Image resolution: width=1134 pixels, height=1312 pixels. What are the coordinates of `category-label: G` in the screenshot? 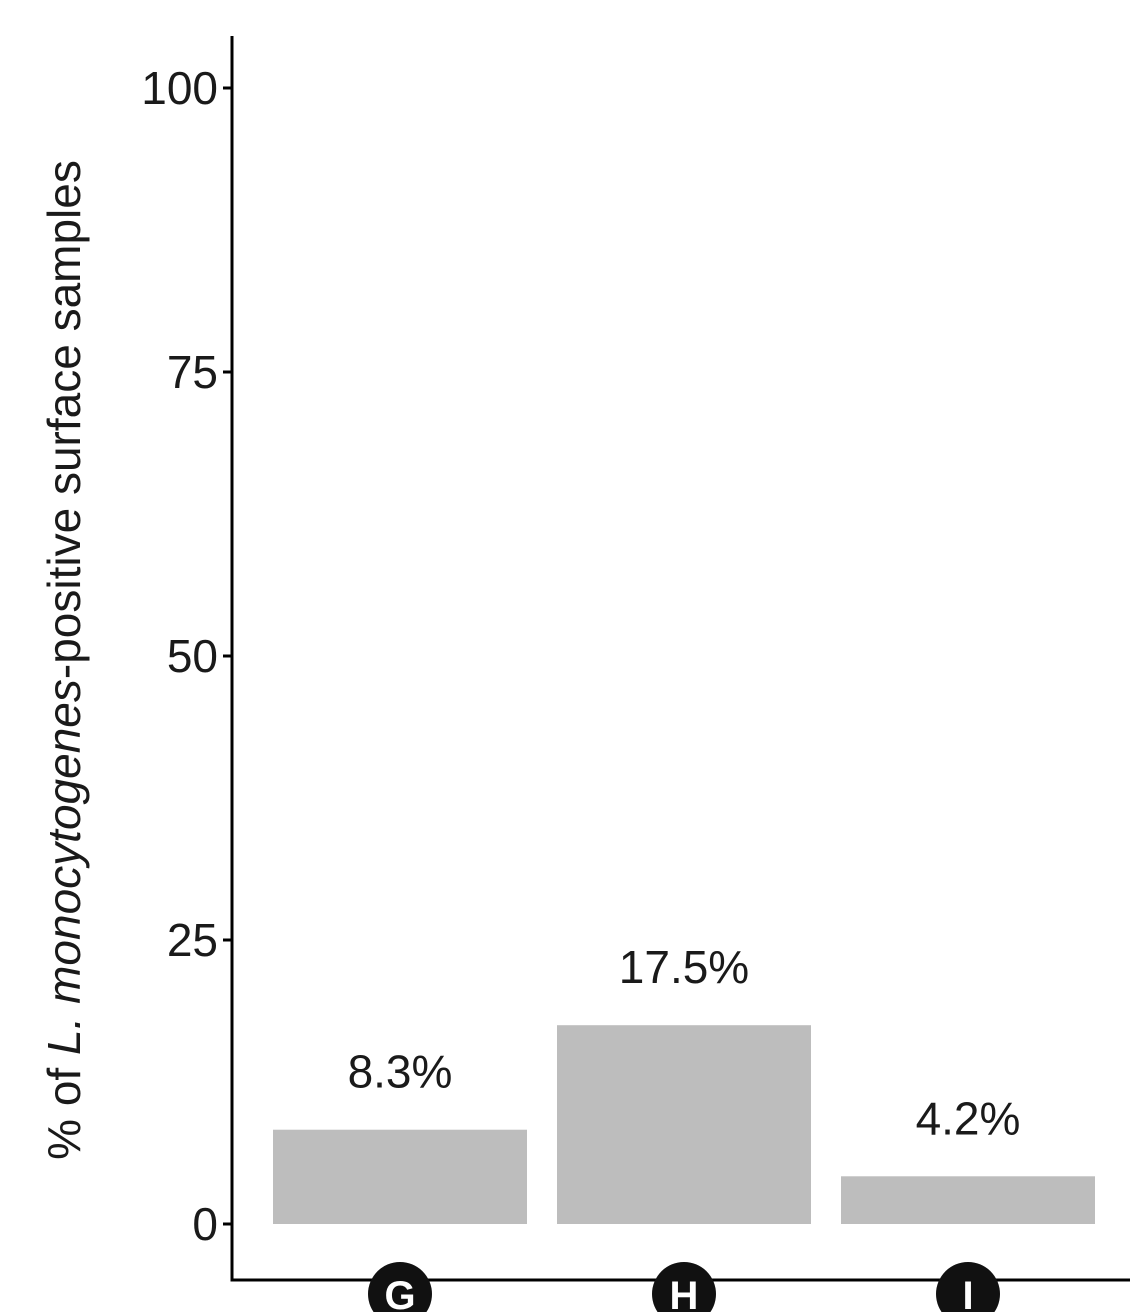 It's located at (399, 1293).